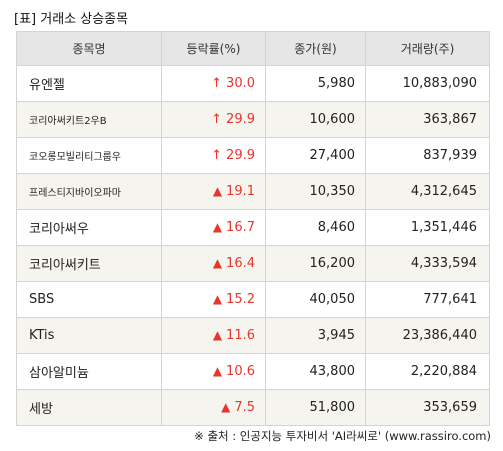 This screenshot has width=503, height=451. I want to click on header-name: 종목명, so click(89, 48).